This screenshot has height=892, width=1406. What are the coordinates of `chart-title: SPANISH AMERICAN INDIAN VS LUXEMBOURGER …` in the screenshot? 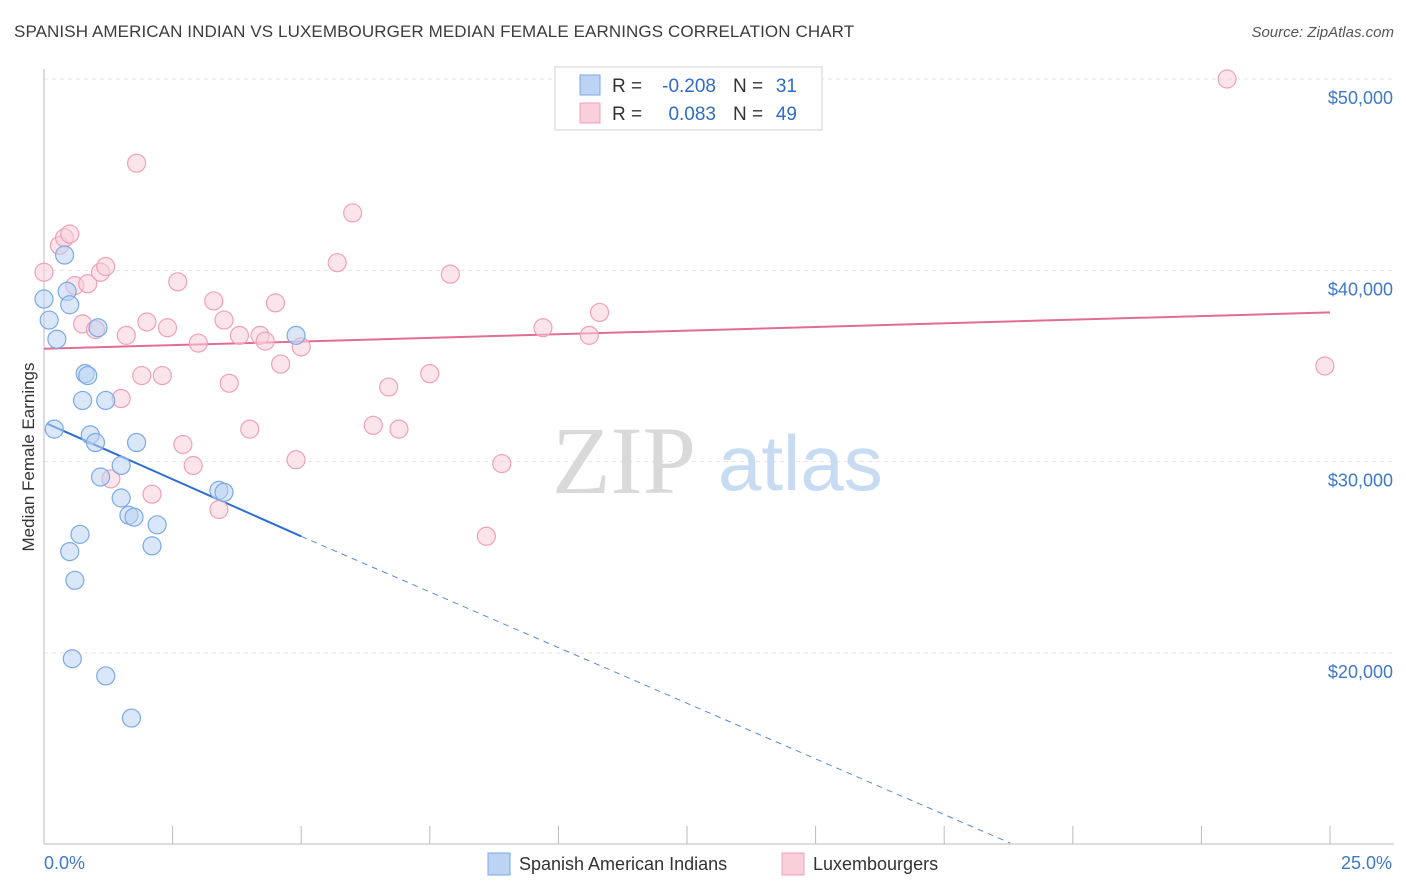 It's located at (434, 31).